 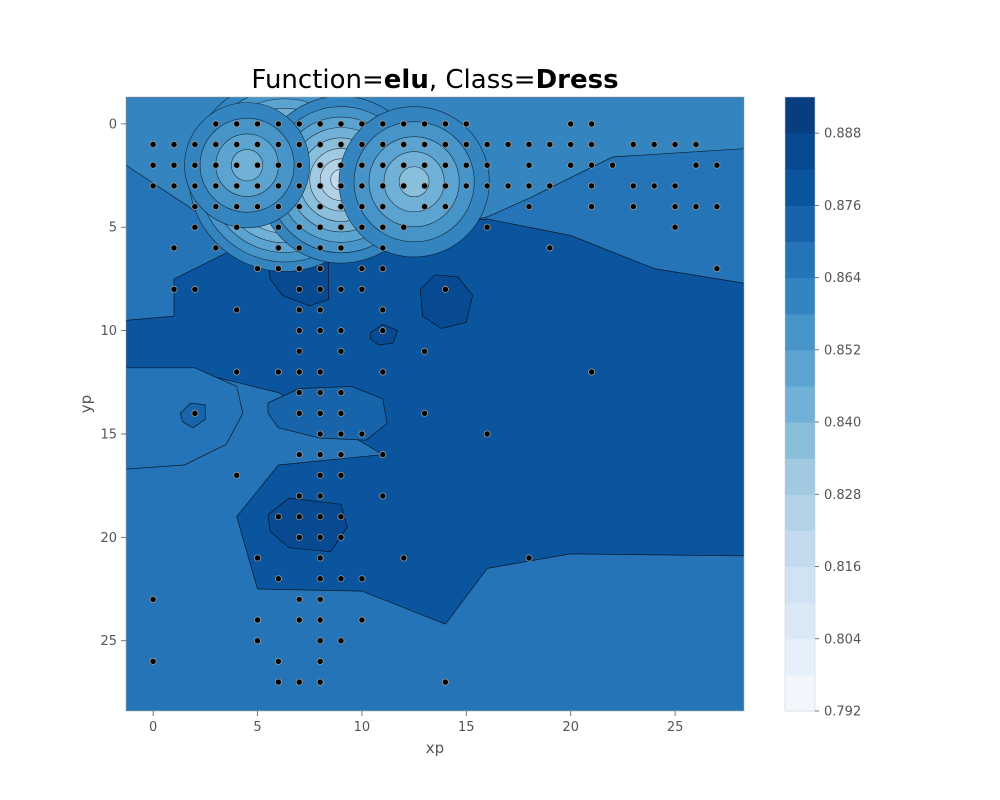 What do you see at coordinates (108, 538) in the screenshot?
I see `y-tick-label: 20` at bounding box center [108, 538].